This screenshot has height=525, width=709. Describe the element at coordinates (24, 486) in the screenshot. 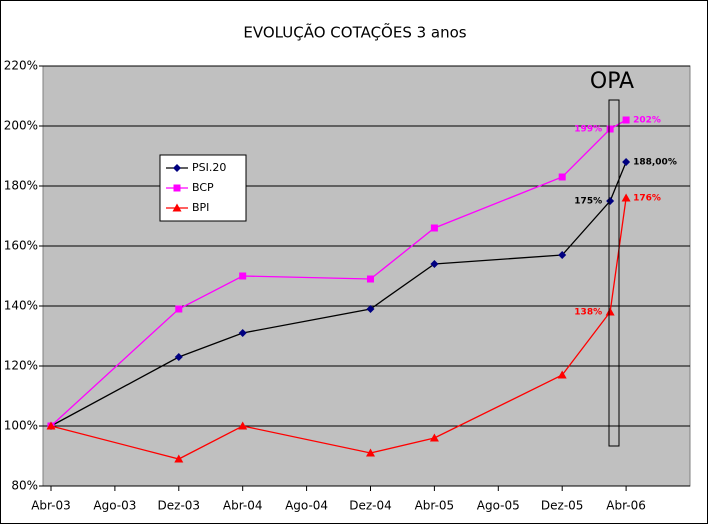

I see `y-tick-label: 80%` at that location.